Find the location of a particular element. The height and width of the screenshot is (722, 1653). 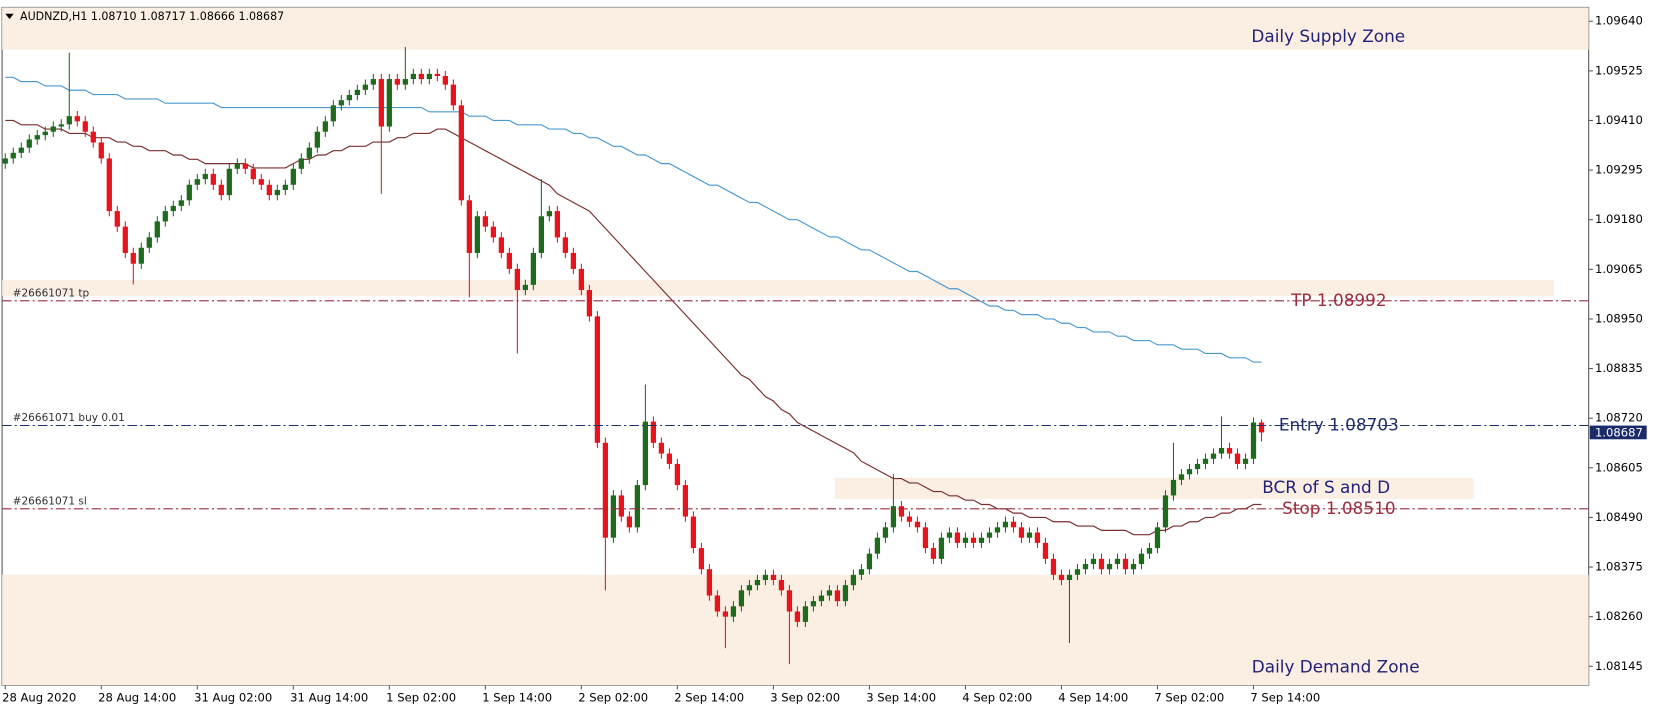

y-tick-label: 1.08375 is located at coordinates (1619, 567).